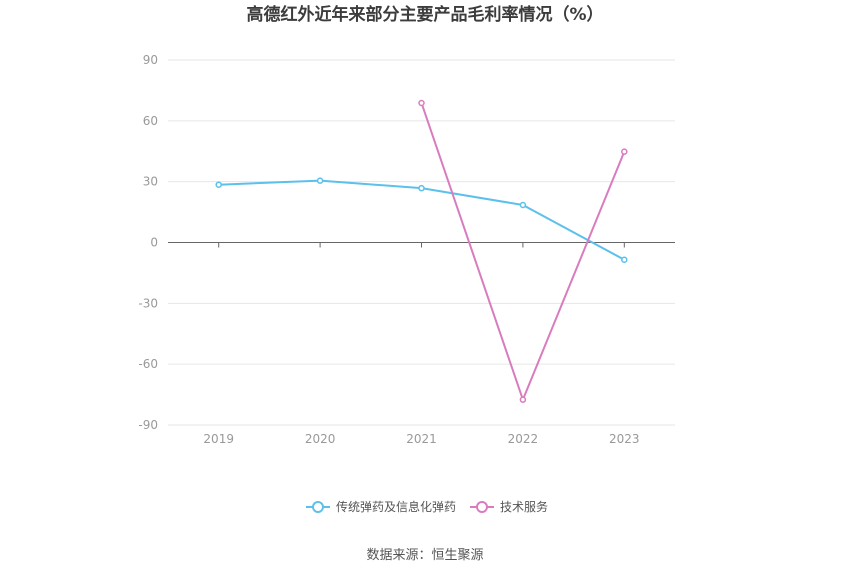 The image size is (850, 575). I want to click on legend-label: 传统弹药及信息化弹药, so click(396, 506).